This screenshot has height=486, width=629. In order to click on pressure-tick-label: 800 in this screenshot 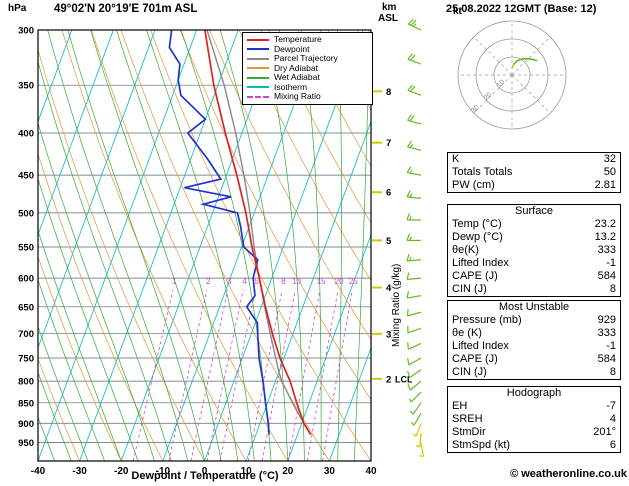, I will do `click(26, 382)`.